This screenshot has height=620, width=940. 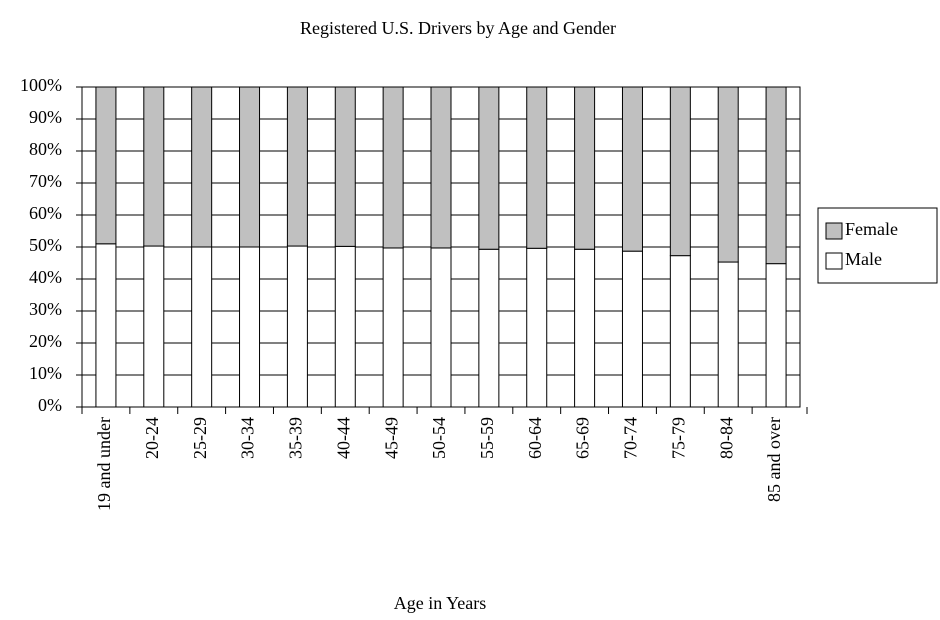 I want to click on x-tick-label: 50-54, so click(x=439, y=438).